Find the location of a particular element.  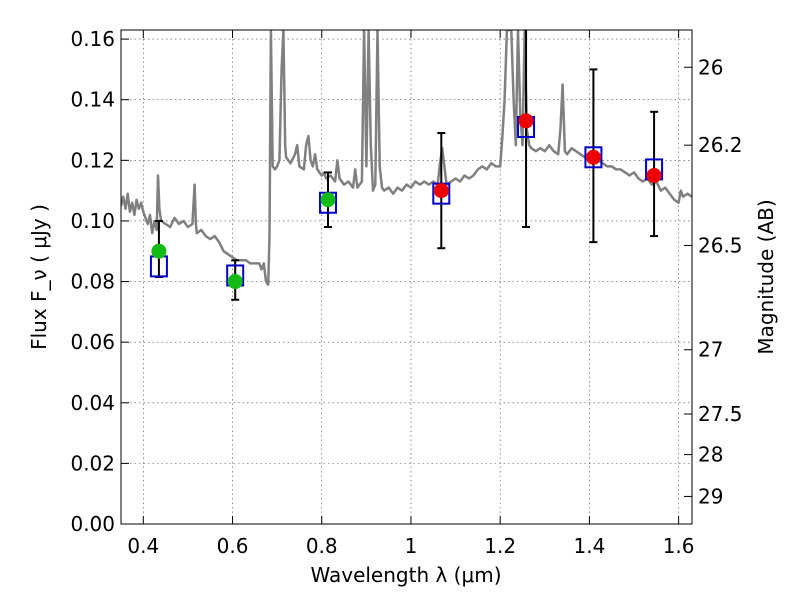

y2-tick-label: 26.5 is located at coordinates (720, 245).